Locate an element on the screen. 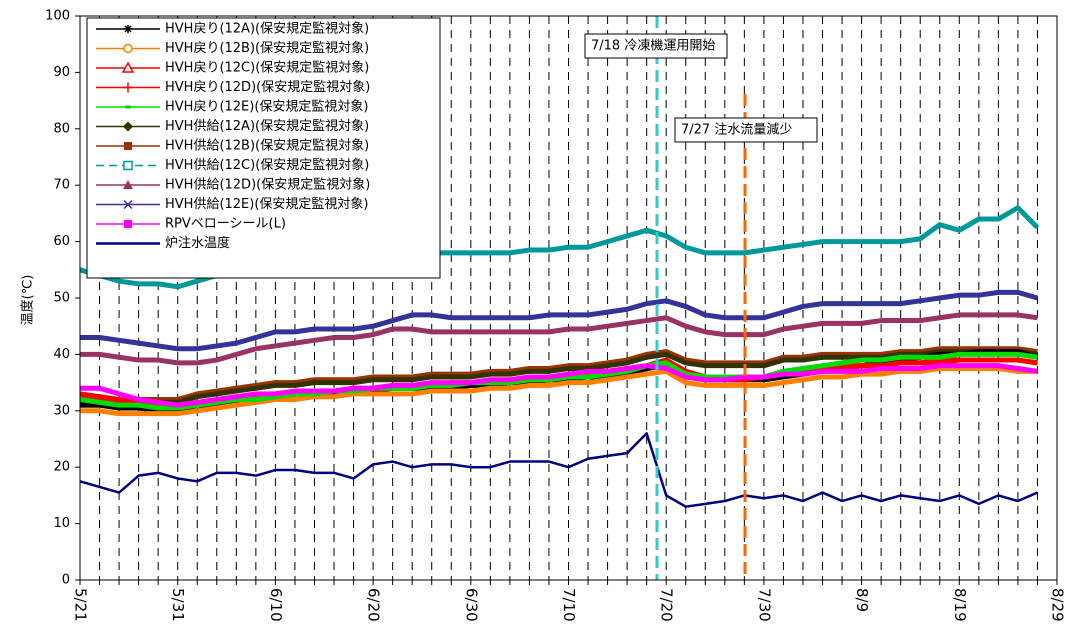 The width and height of the screenshot is (1077, 639). y-tick-label: 80 is located at coordinates (61, 128).